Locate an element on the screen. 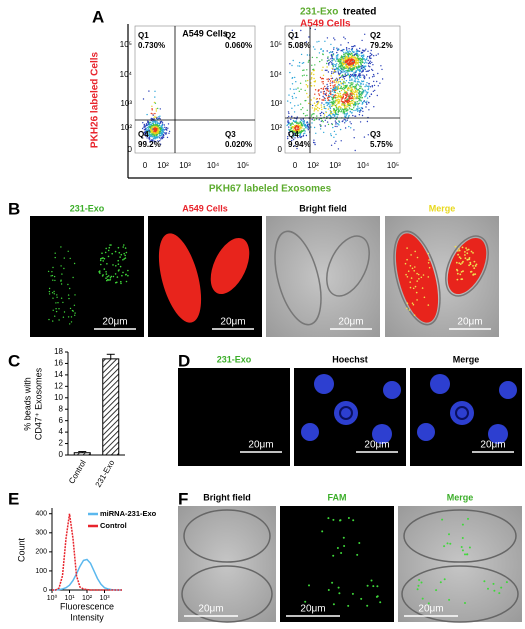 The height and width of the screenshot is (629, 525). y-tick-label: 0 is located at coordinates (61, 454).